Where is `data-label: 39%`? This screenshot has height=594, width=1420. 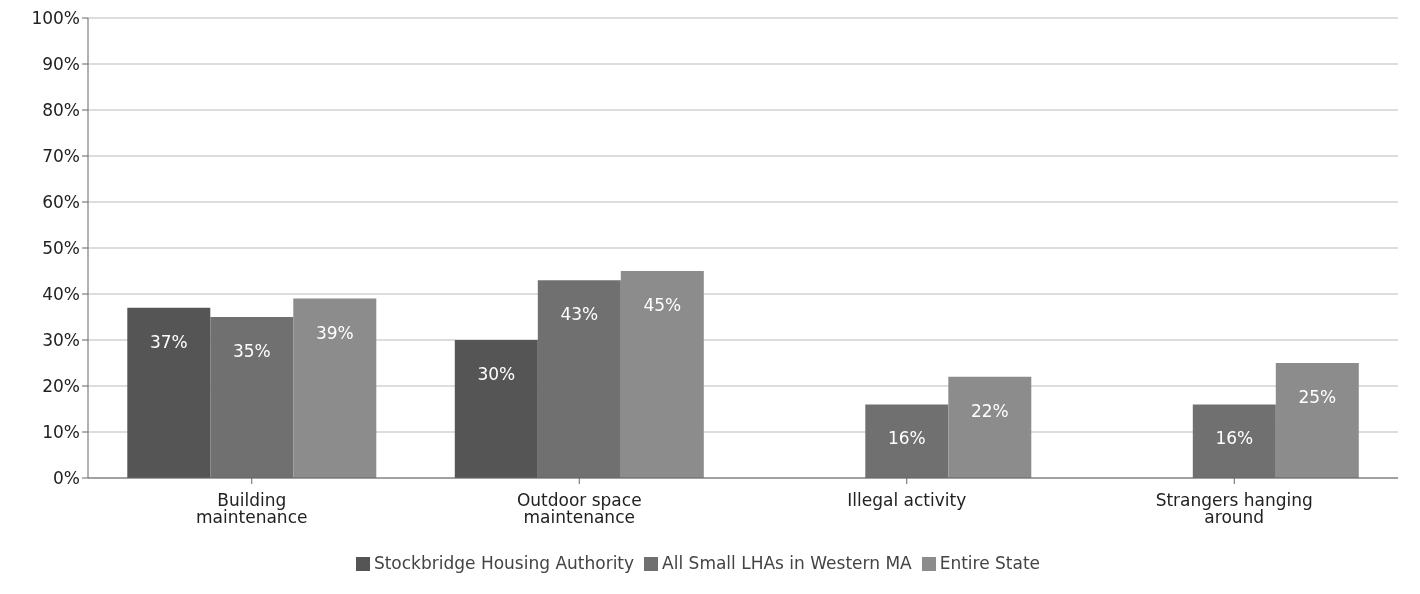 data-label: 39% is located at coordinates (334, 332).